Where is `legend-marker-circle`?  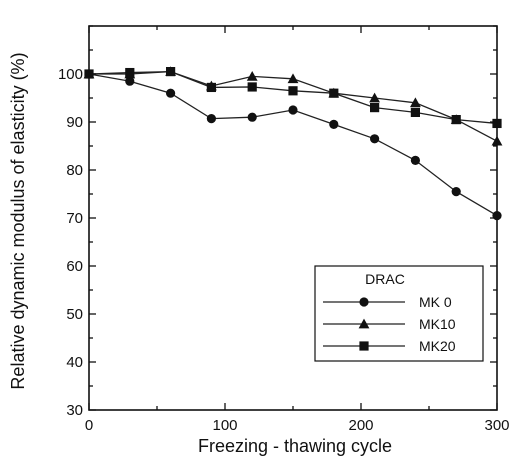 legend-marker-circle is located at coordinates (364, 302).